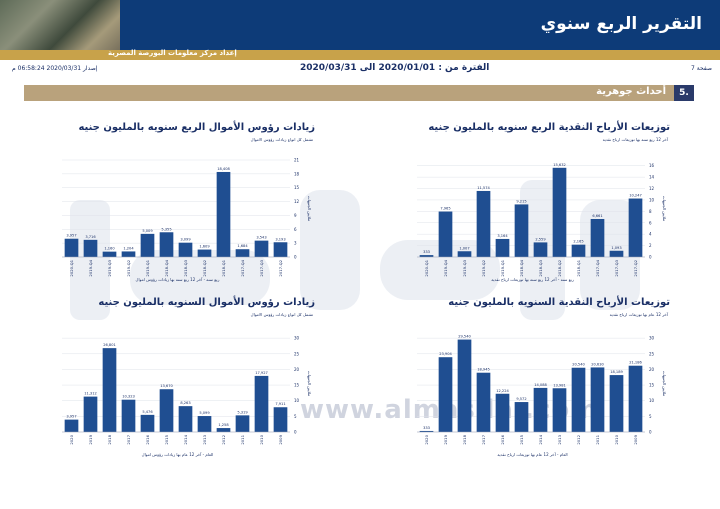 The width and height of the screenshot is (720, 509). What do you see at coordinates (295, 215) in the screenshot?
I see `y-tick-label: 9` at bounding box center [295, 215].